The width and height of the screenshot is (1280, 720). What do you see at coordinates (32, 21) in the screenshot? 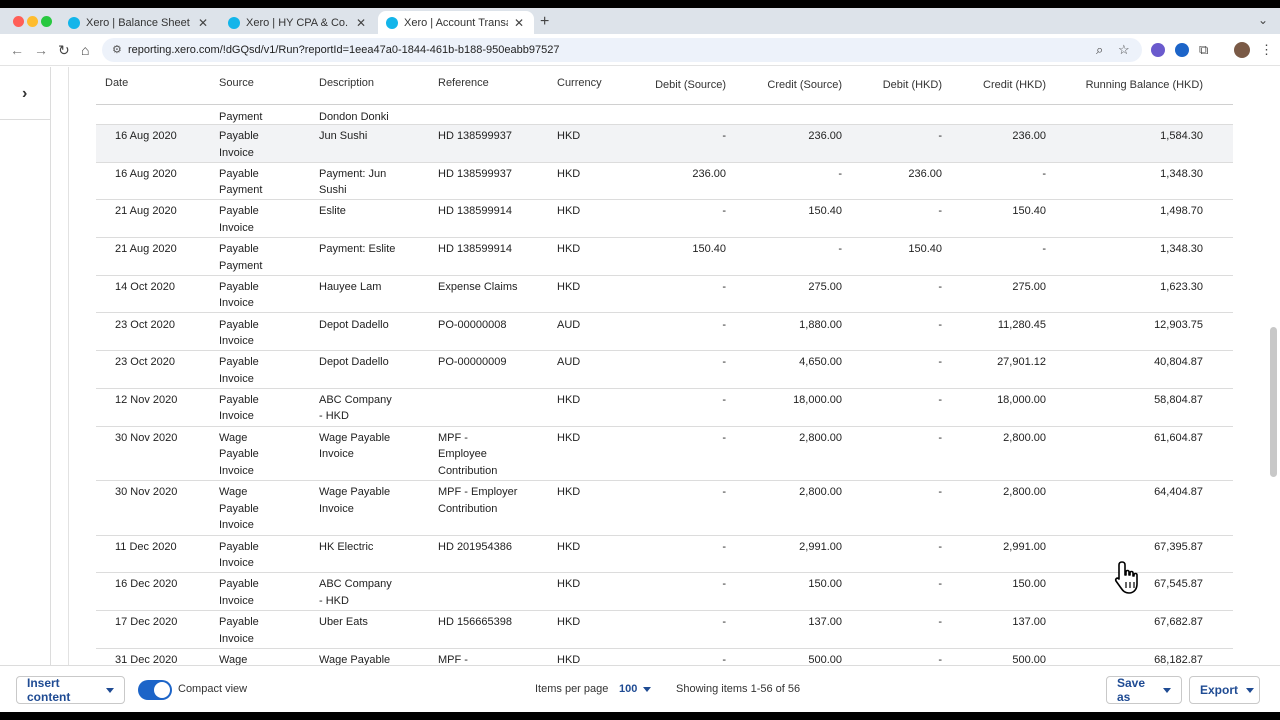
I see `minimize-window-button` at bounding box center [32, 21].